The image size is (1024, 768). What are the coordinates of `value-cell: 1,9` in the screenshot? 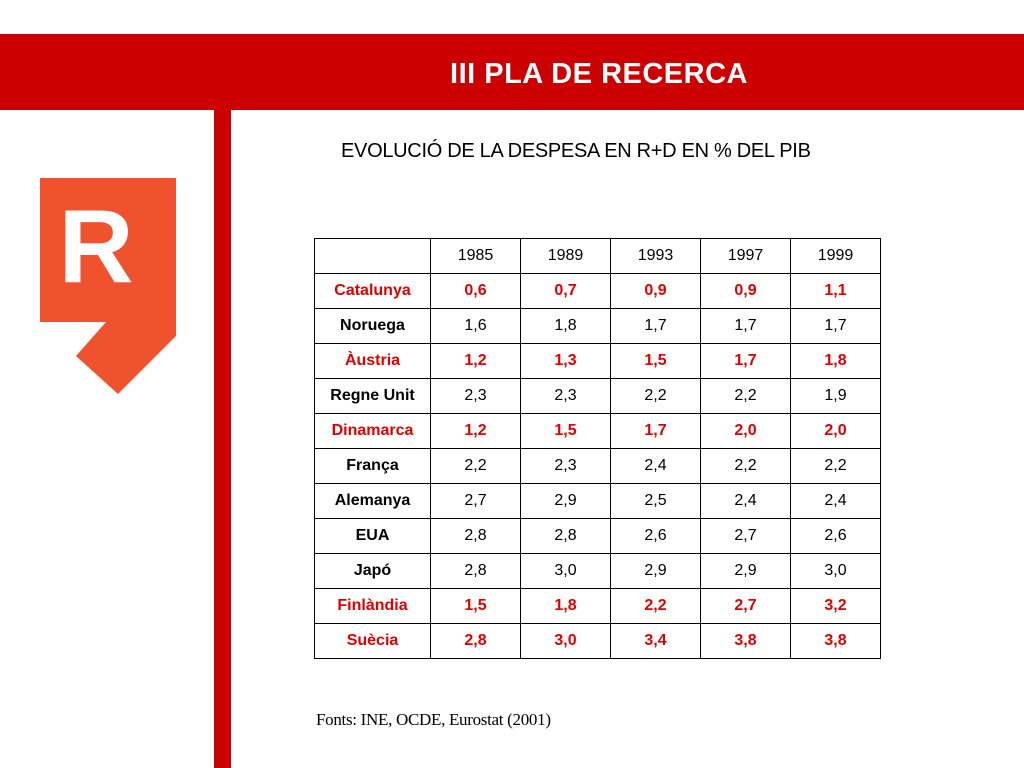 It's located at (835, 396).